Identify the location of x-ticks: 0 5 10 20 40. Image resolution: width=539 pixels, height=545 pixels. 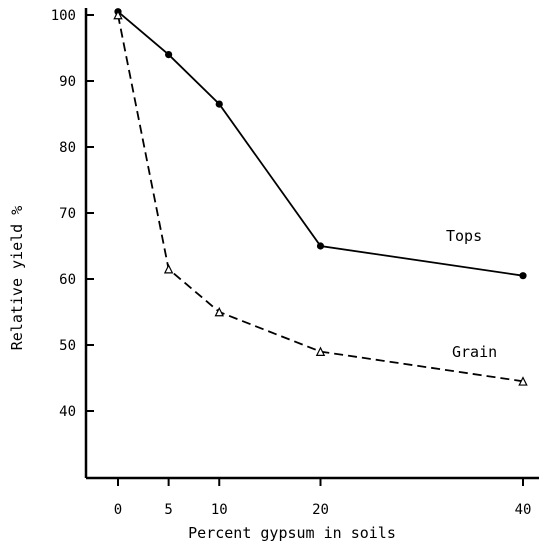
(323, 498).